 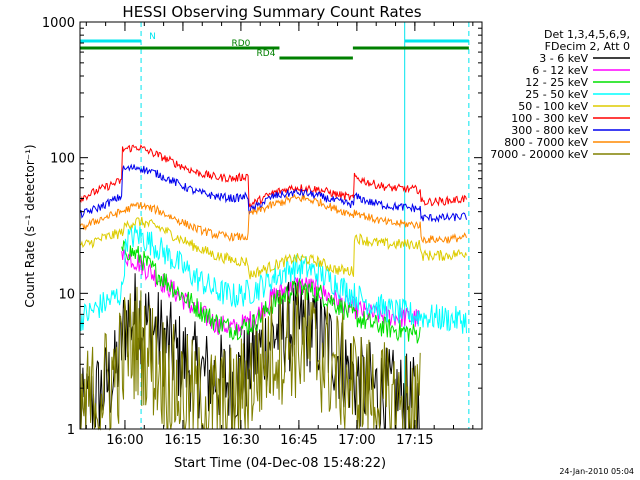 I want to click on x-tick-label: 16:45, so click(x=298, y=440).